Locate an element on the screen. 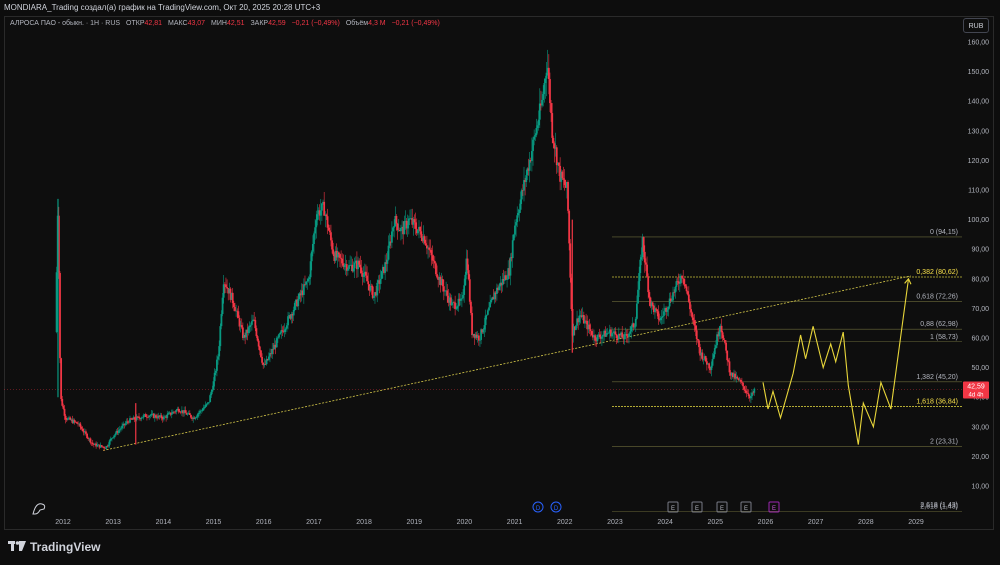 The image size is (1000, 565). dividend-marker is located at coordinates (538, 507).